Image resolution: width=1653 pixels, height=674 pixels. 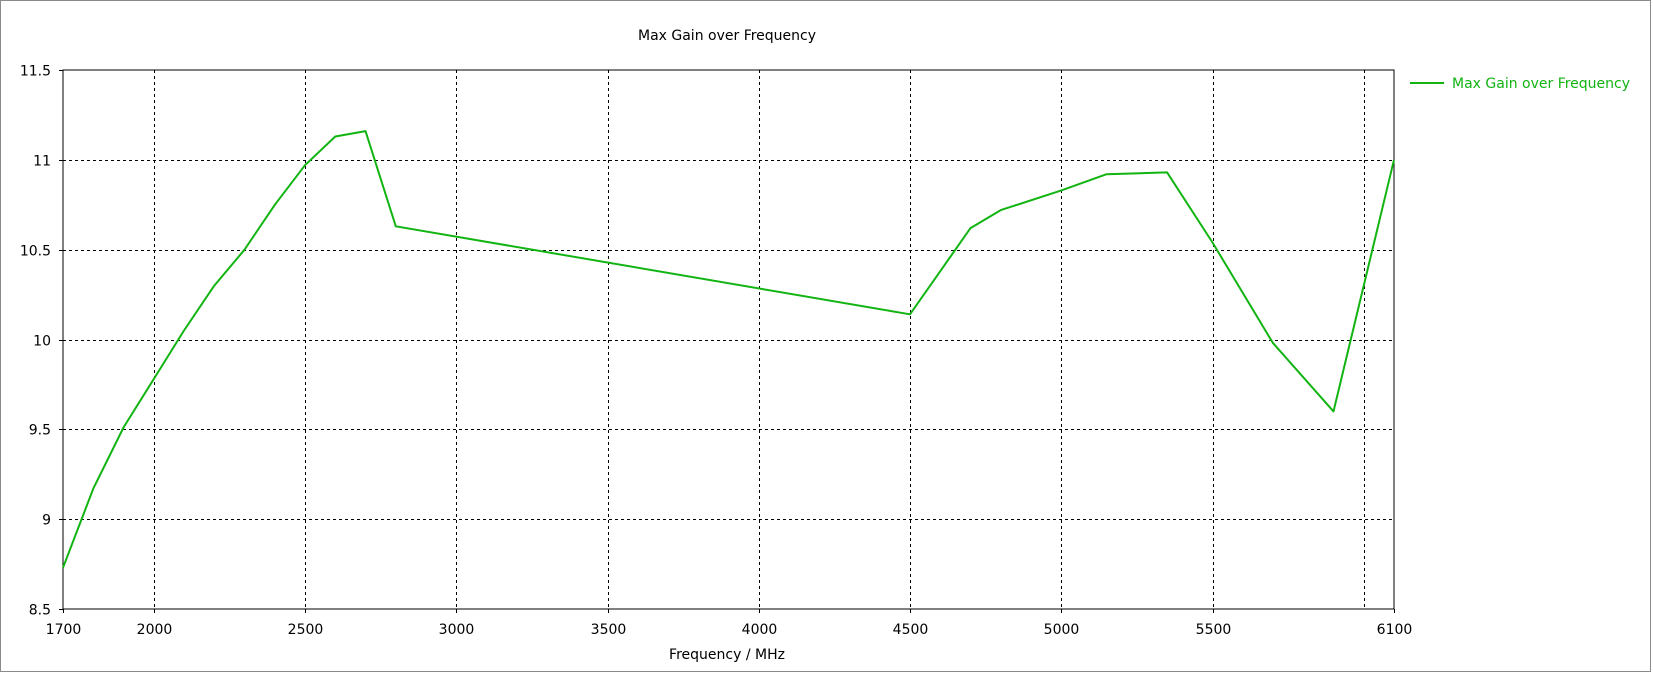 I want to click on x-axis: 1700 2000 2500 3000 3500 4000 4500 5000 5500 6100, so click(x=729, y=623).